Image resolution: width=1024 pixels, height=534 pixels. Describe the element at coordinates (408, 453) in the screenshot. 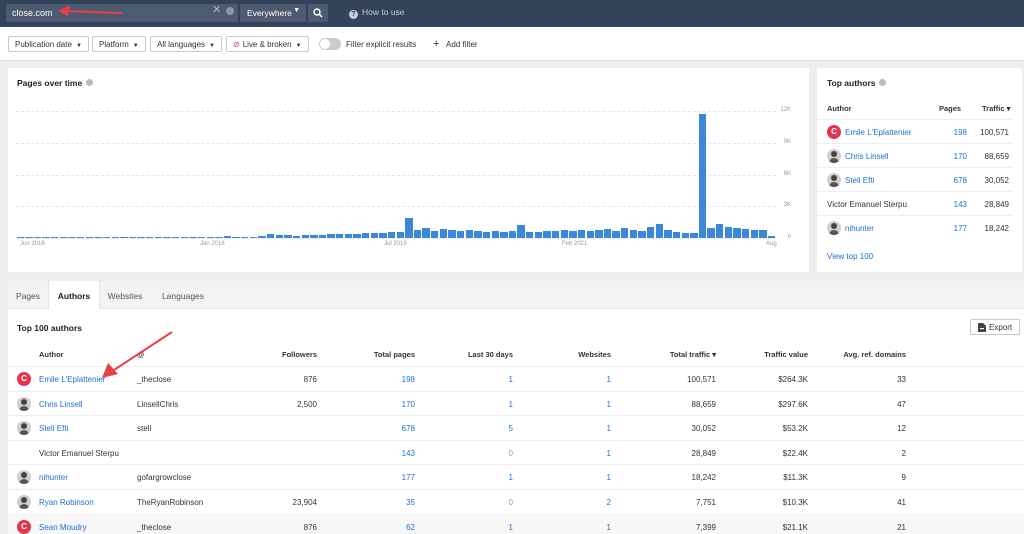

I see `total-pages-cell: 143` at that location.